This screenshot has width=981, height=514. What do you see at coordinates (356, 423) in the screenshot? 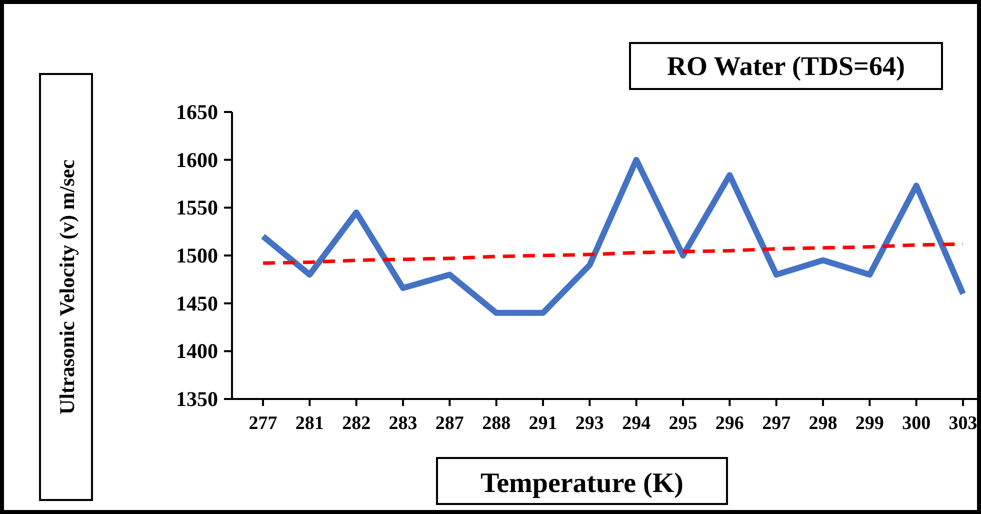
I see `x-tick-label: 282` at bounding box center [356, 423].